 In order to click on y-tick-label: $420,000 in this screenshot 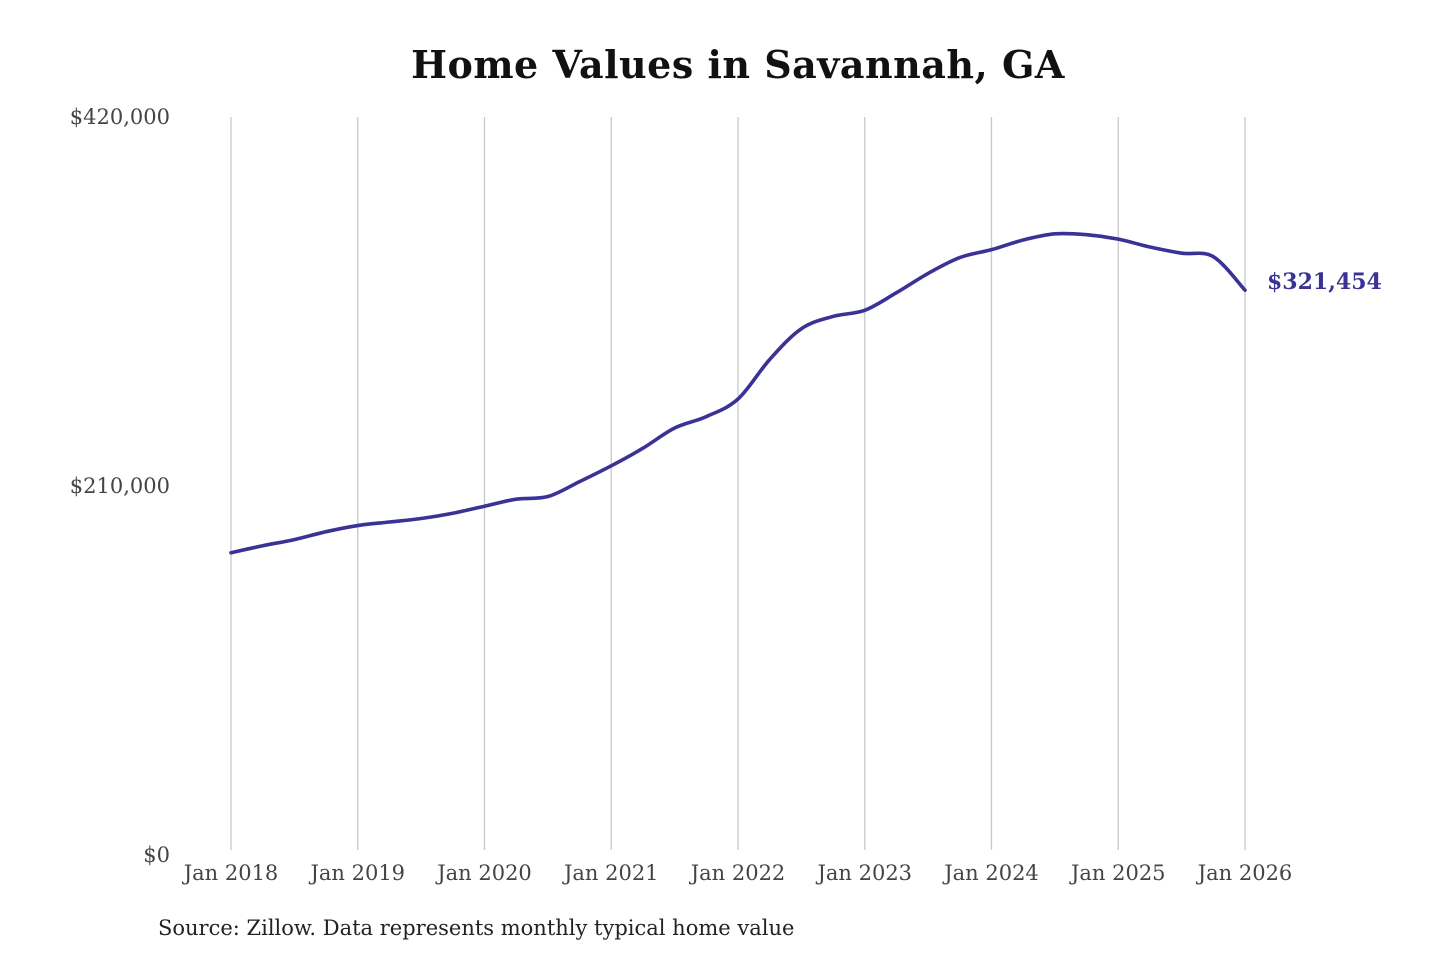, I will do `click(120, 117)`.